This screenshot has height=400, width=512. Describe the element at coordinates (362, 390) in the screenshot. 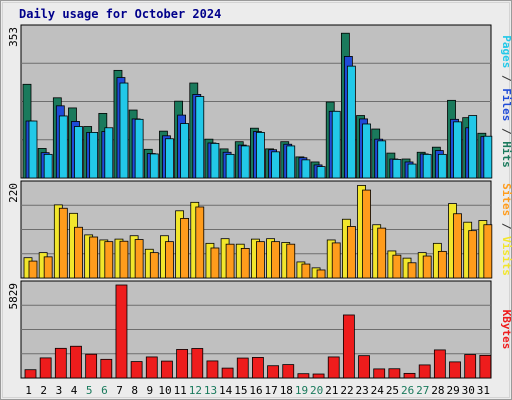

I see `x-tick-label-day-23: 23` at that location.